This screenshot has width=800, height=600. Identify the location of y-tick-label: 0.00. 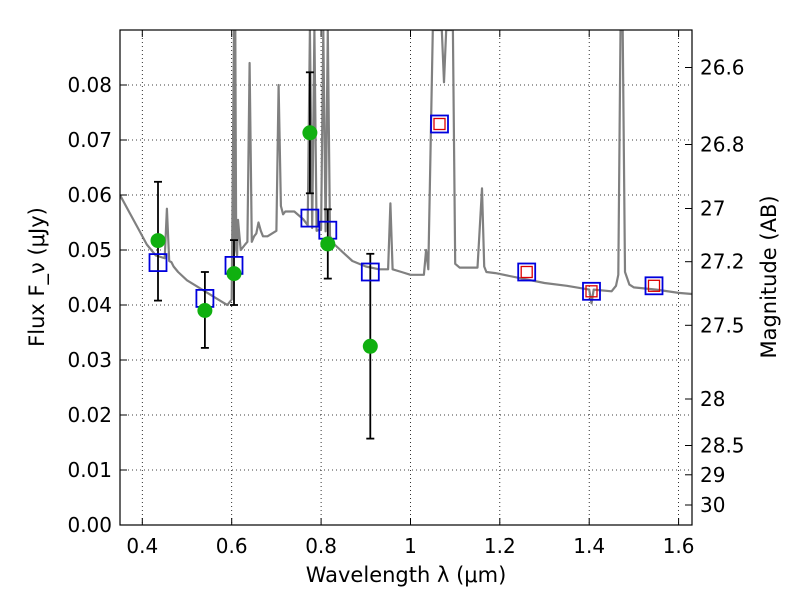
(89, 525).